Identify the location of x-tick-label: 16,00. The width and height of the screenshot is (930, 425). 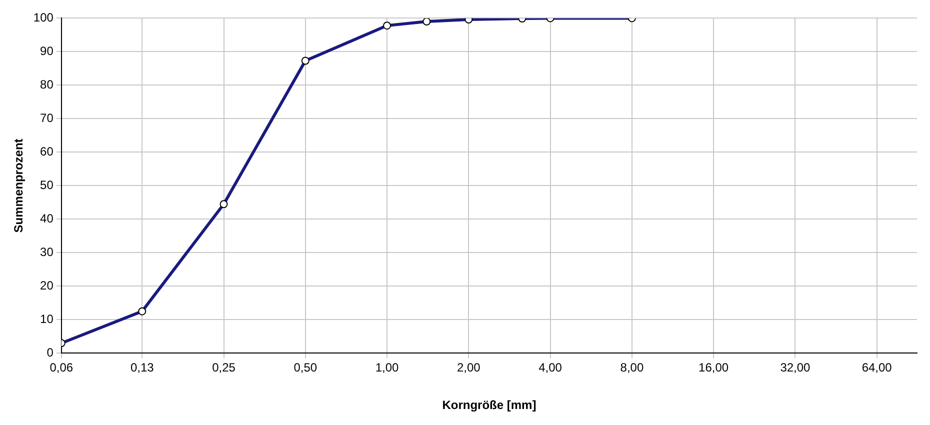
(713, 367).